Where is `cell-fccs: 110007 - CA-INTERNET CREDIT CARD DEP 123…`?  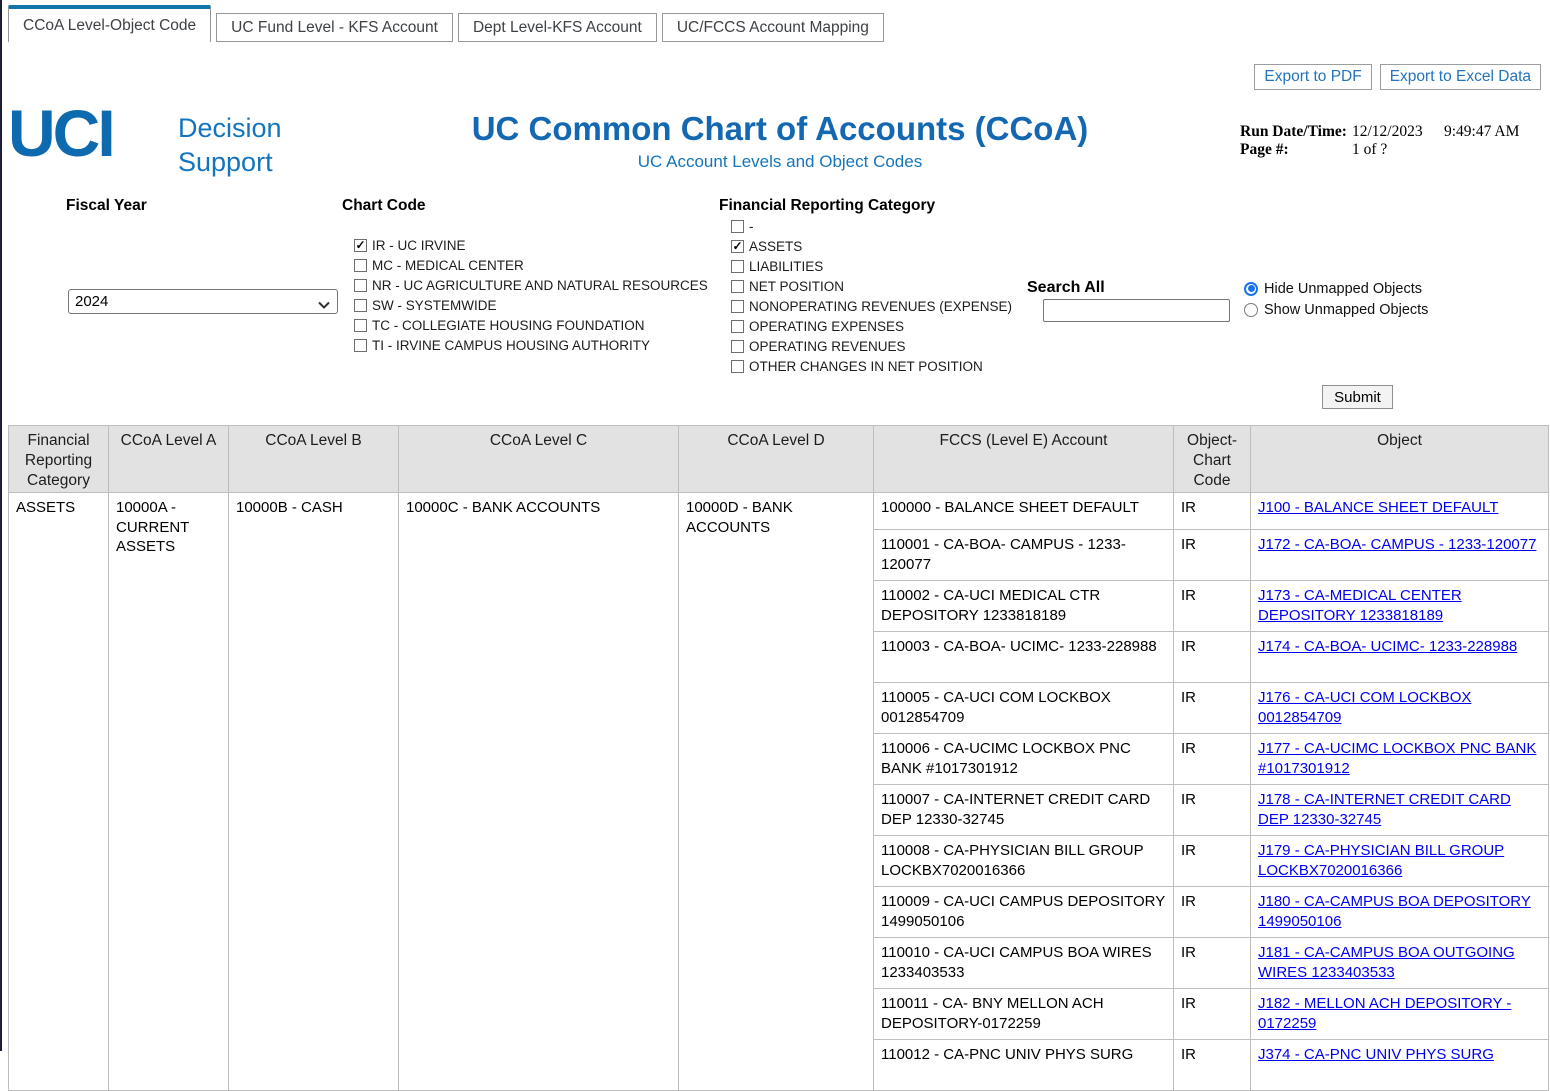 cell-fccs: 110007 - CA-INTERNET CREDIT CARD DEP 123… is located at coordinates (1023, 810).